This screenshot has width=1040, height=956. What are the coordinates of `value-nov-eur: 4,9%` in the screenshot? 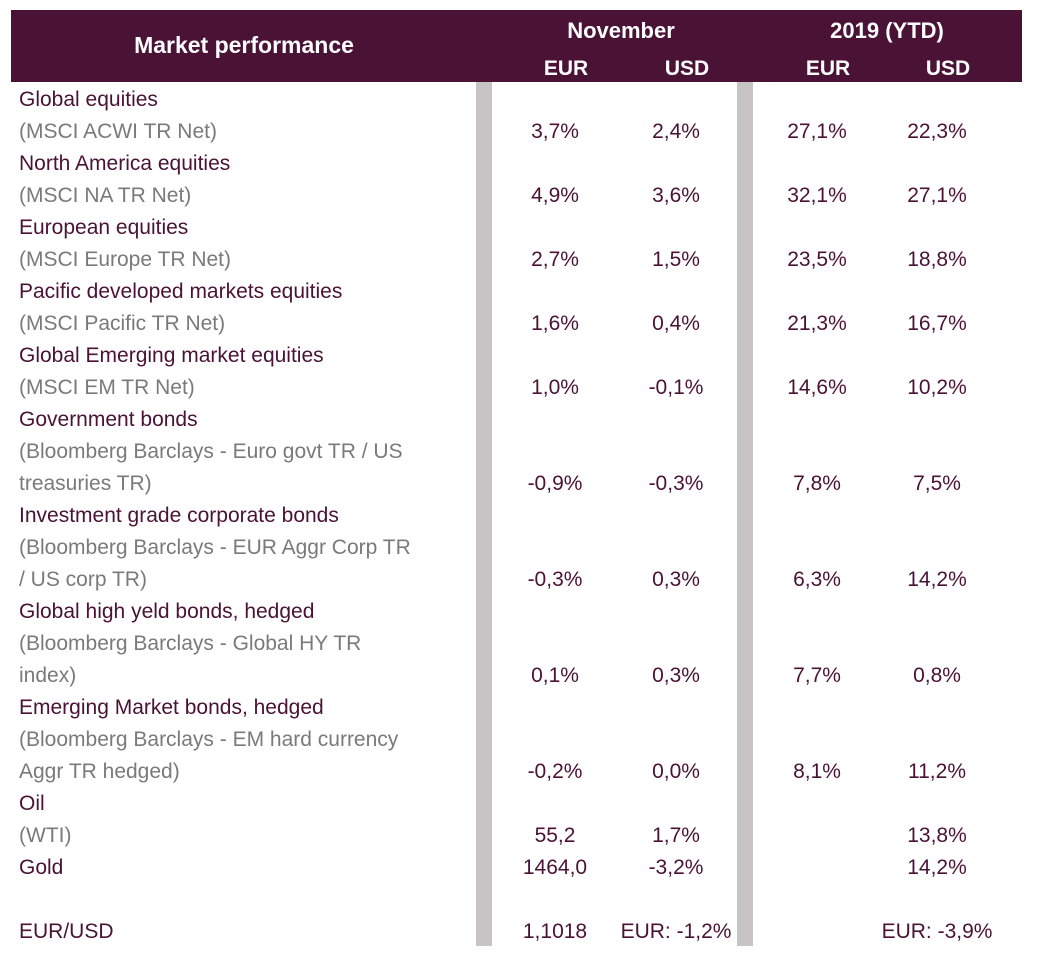 It's located at (555, 195).